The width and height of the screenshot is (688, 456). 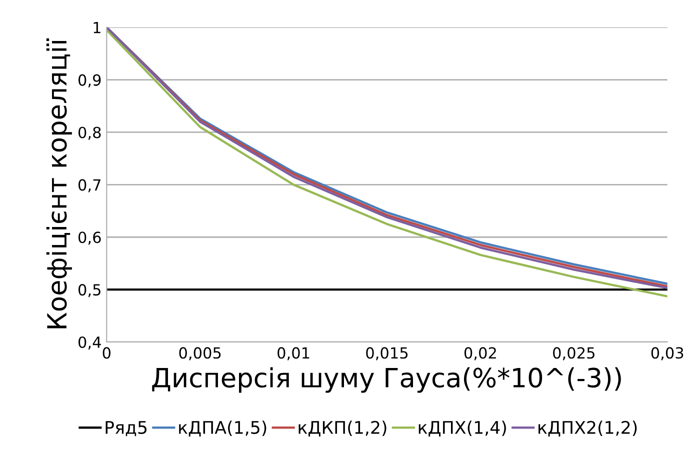 What do you see at coordinates (89, 133) in the screenshot?
I see `y-tick-label: 0,8` at bounding box center [89, 133].